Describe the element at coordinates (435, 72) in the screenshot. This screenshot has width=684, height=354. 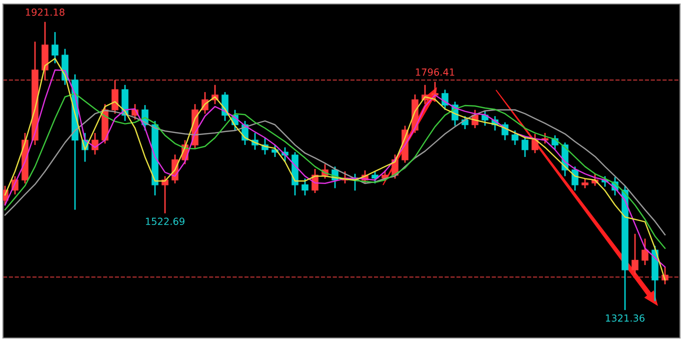
I see `annotation: 1796.41` at that location.